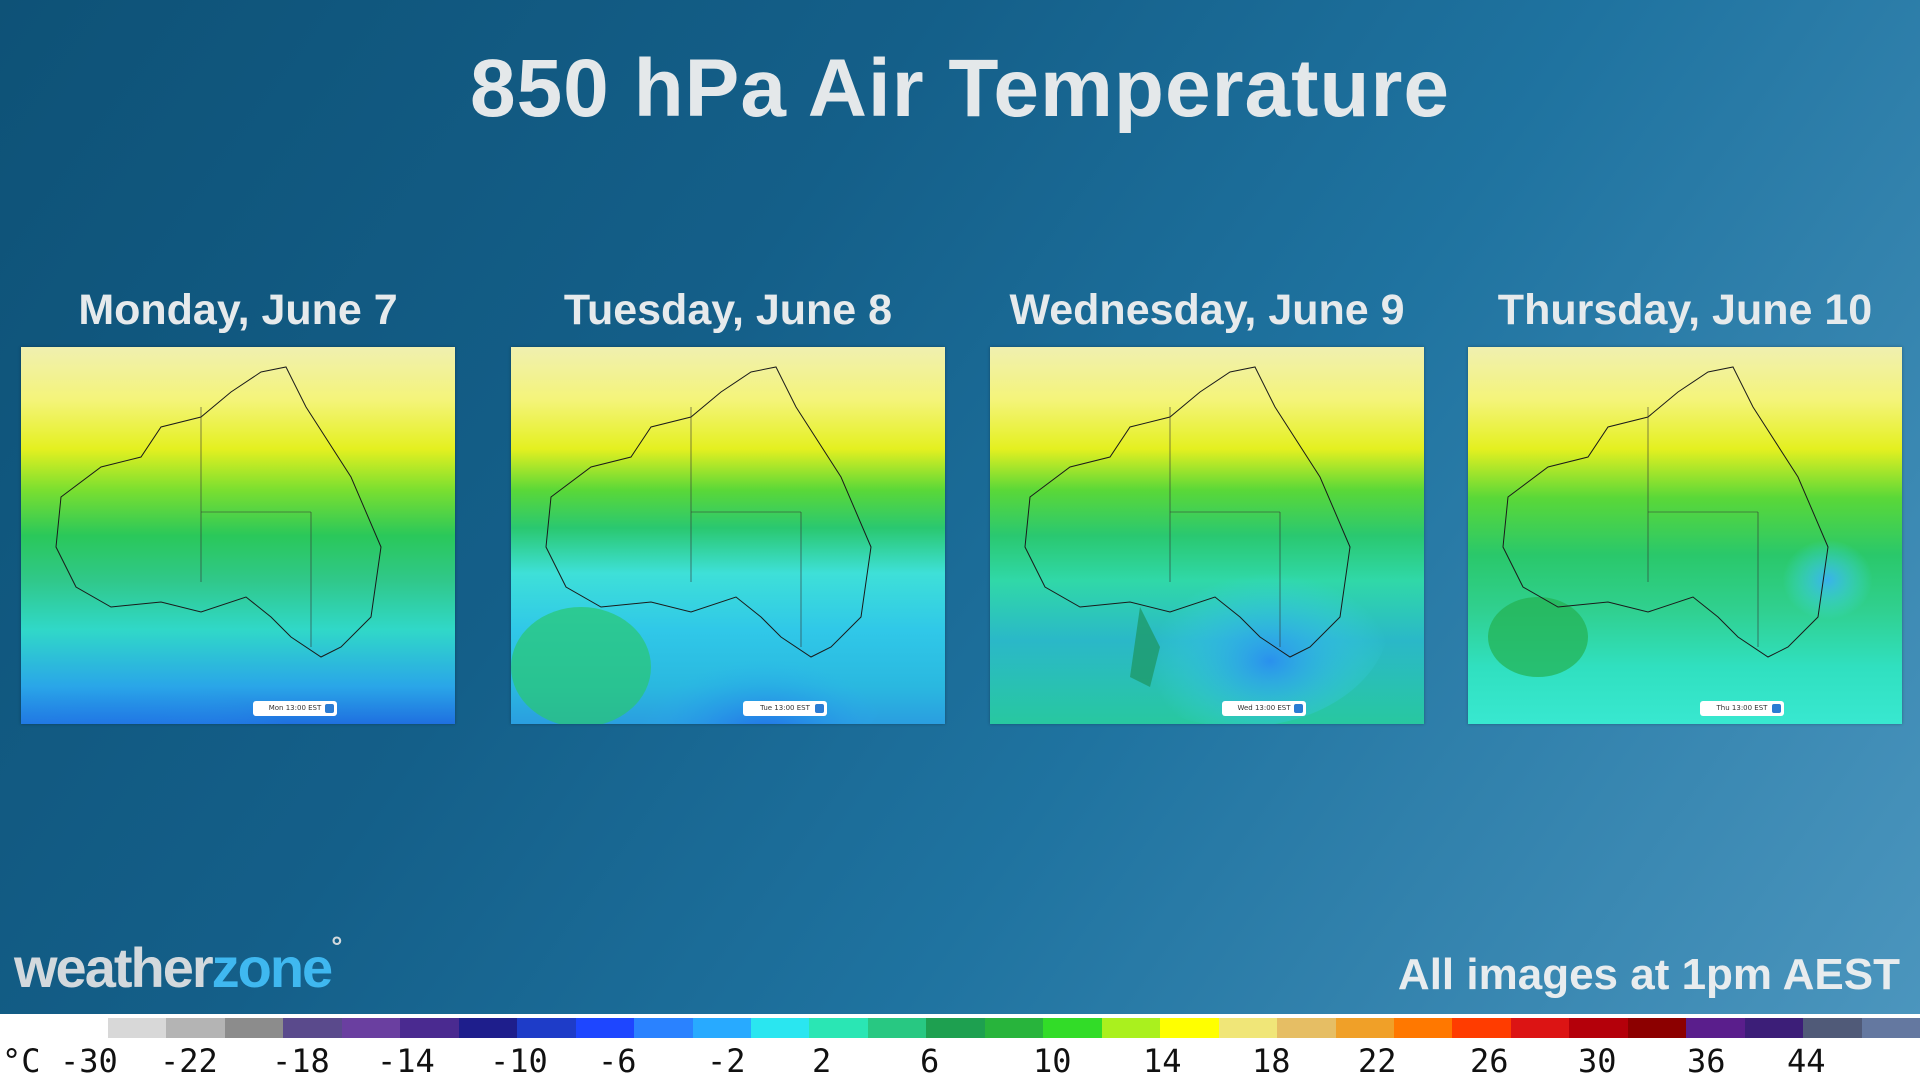  Describe the element at coordinates (238, 535) in the screenshot. I see `temperature-map: Mon 13:00 EST` at that location.